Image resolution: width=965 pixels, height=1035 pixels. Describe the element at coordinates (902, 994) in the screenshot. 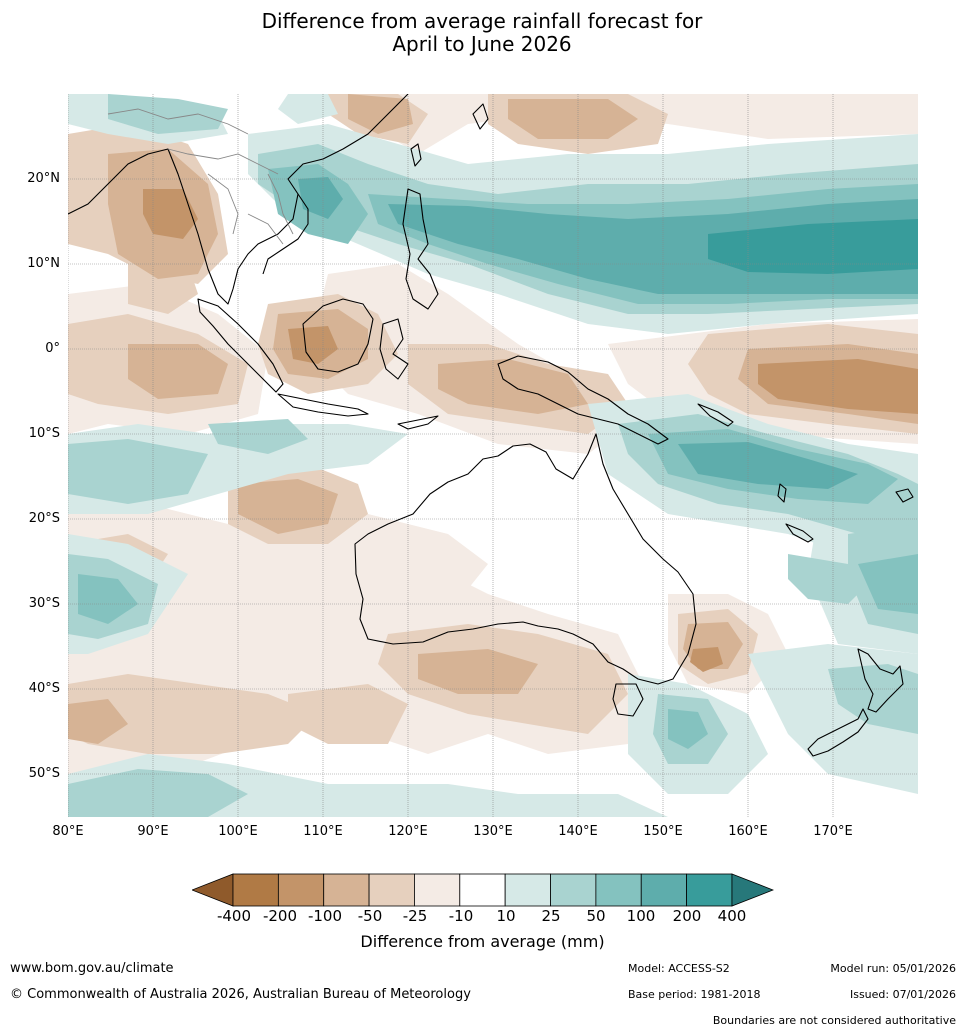

I see `issued-date: Issued: 07/01/2026` at that location.